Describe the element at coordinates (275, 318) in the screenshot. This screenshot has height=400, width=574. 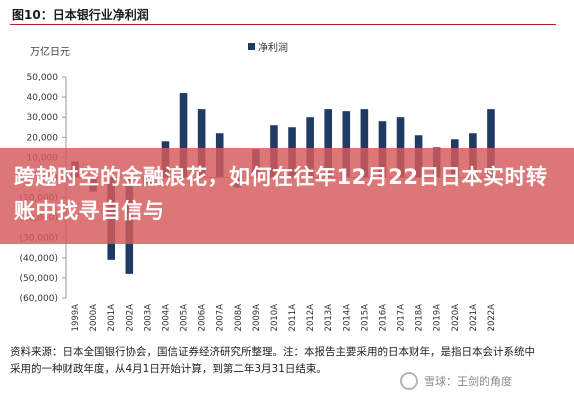
I see `x-tick-label: 2010A` at that location.